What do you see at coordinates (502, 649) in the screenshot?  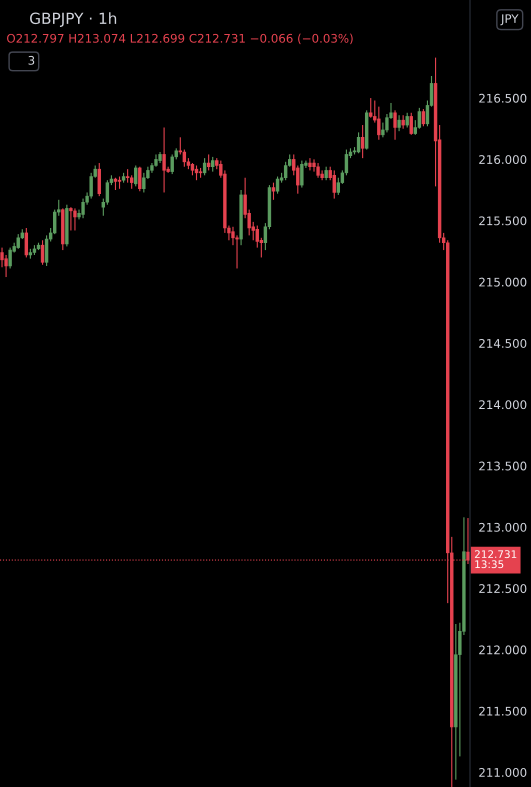 I see `y-tick-label: 212.000` at bounding box center [502, 649].